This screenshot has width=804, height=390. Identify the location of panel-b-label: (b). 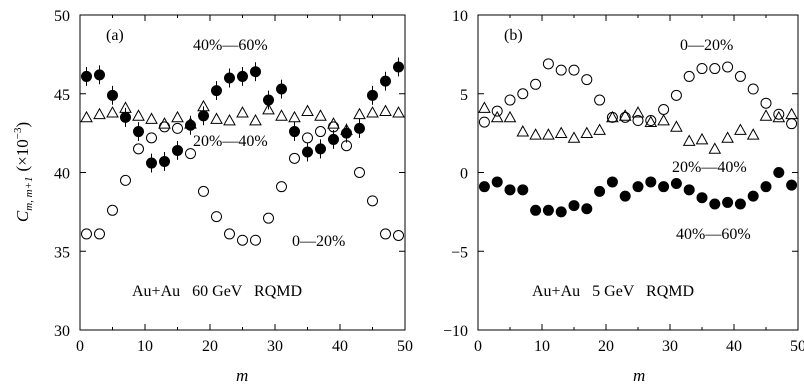
(513, 35).